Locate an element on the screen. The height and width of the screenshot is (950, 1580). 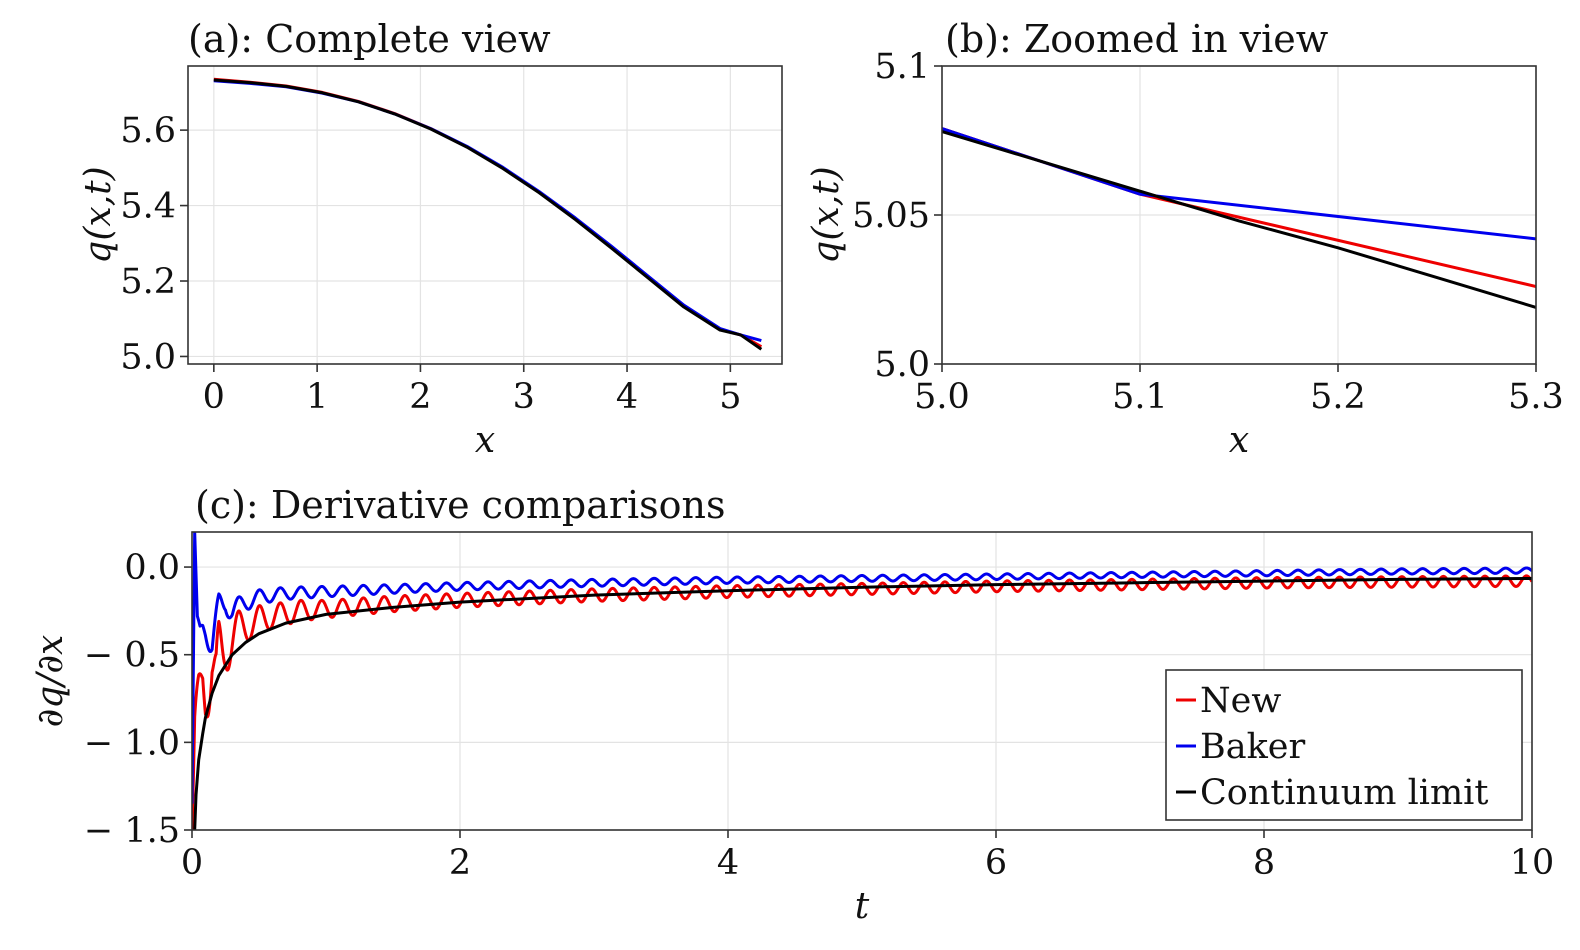
y-tick-label: 5.4 is located at coordinates (148, 207).